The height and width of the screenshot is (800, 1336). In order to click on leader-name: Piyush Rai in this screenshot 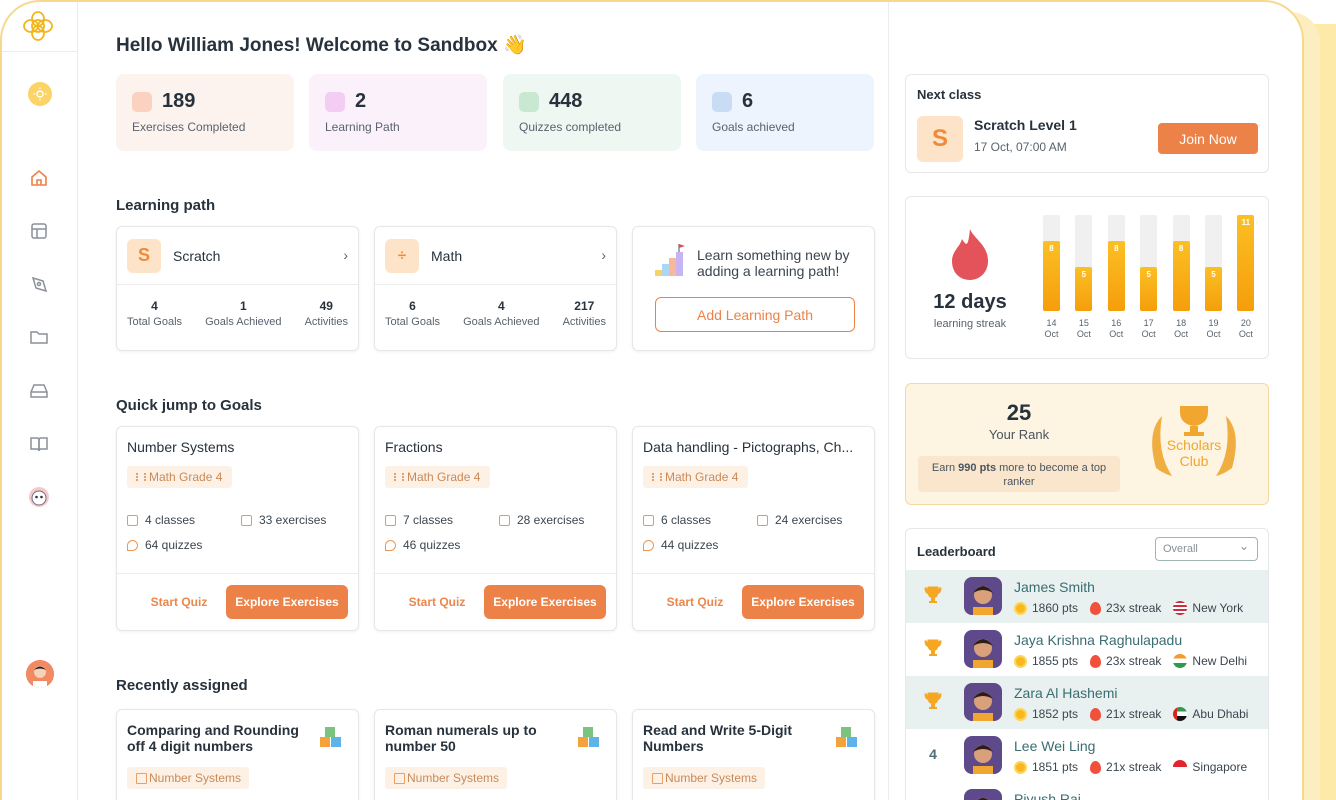, I will do `click(1047, 795)`.